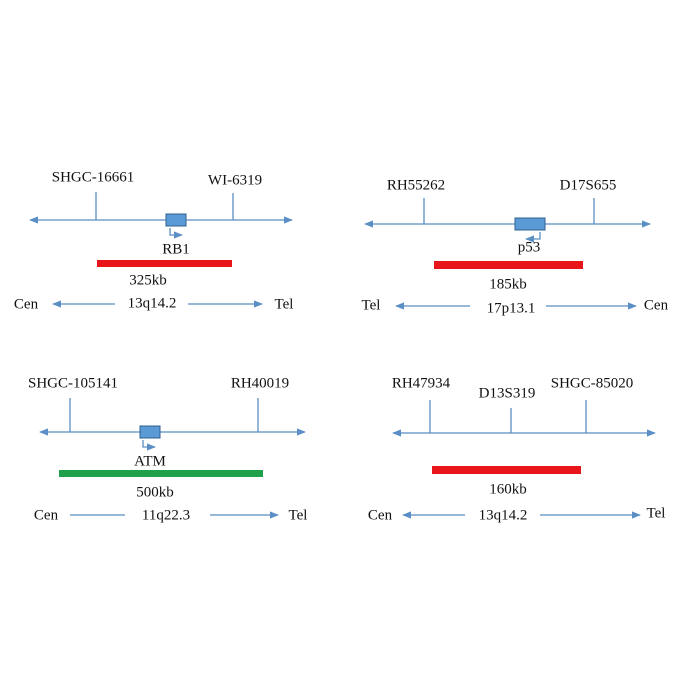 This screenshot has height=700, width=700. What do you see at coordinates (592, 383) in the screenshot?
I see `marker-label: SHGC-85020` at bounding box center [592, 383].